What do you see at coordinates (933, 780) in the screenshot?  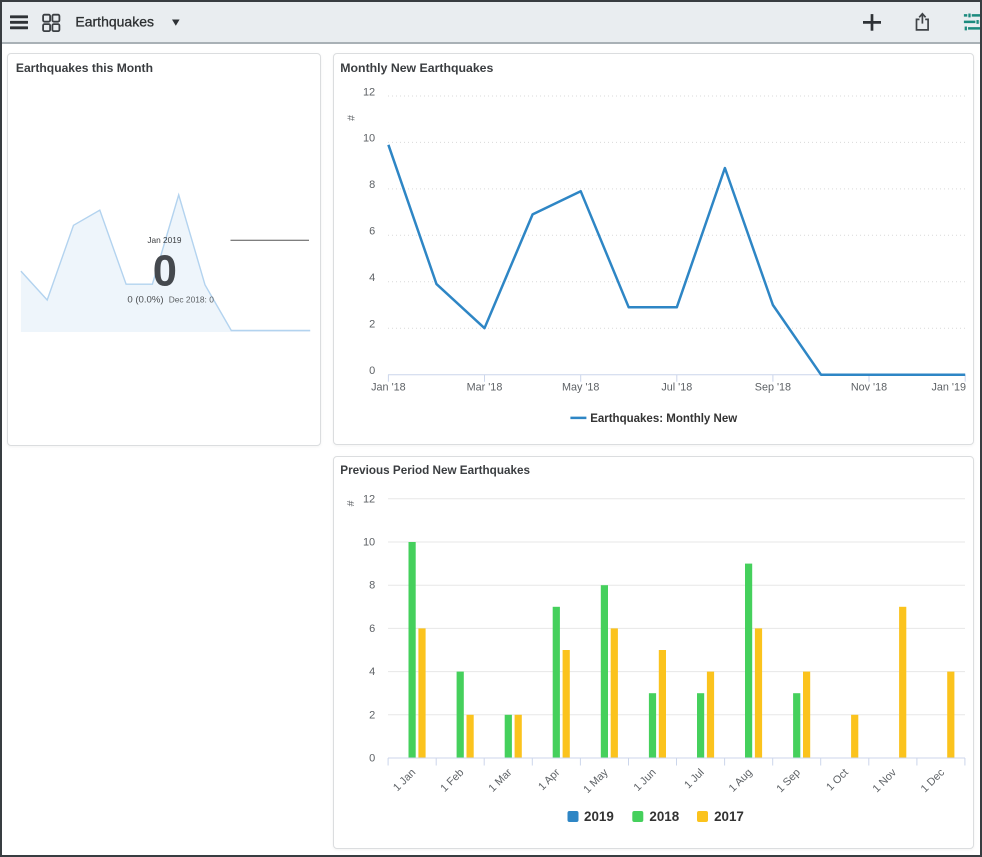 I see `svg-text: 1 Dec` at bounding box center [933, 780].